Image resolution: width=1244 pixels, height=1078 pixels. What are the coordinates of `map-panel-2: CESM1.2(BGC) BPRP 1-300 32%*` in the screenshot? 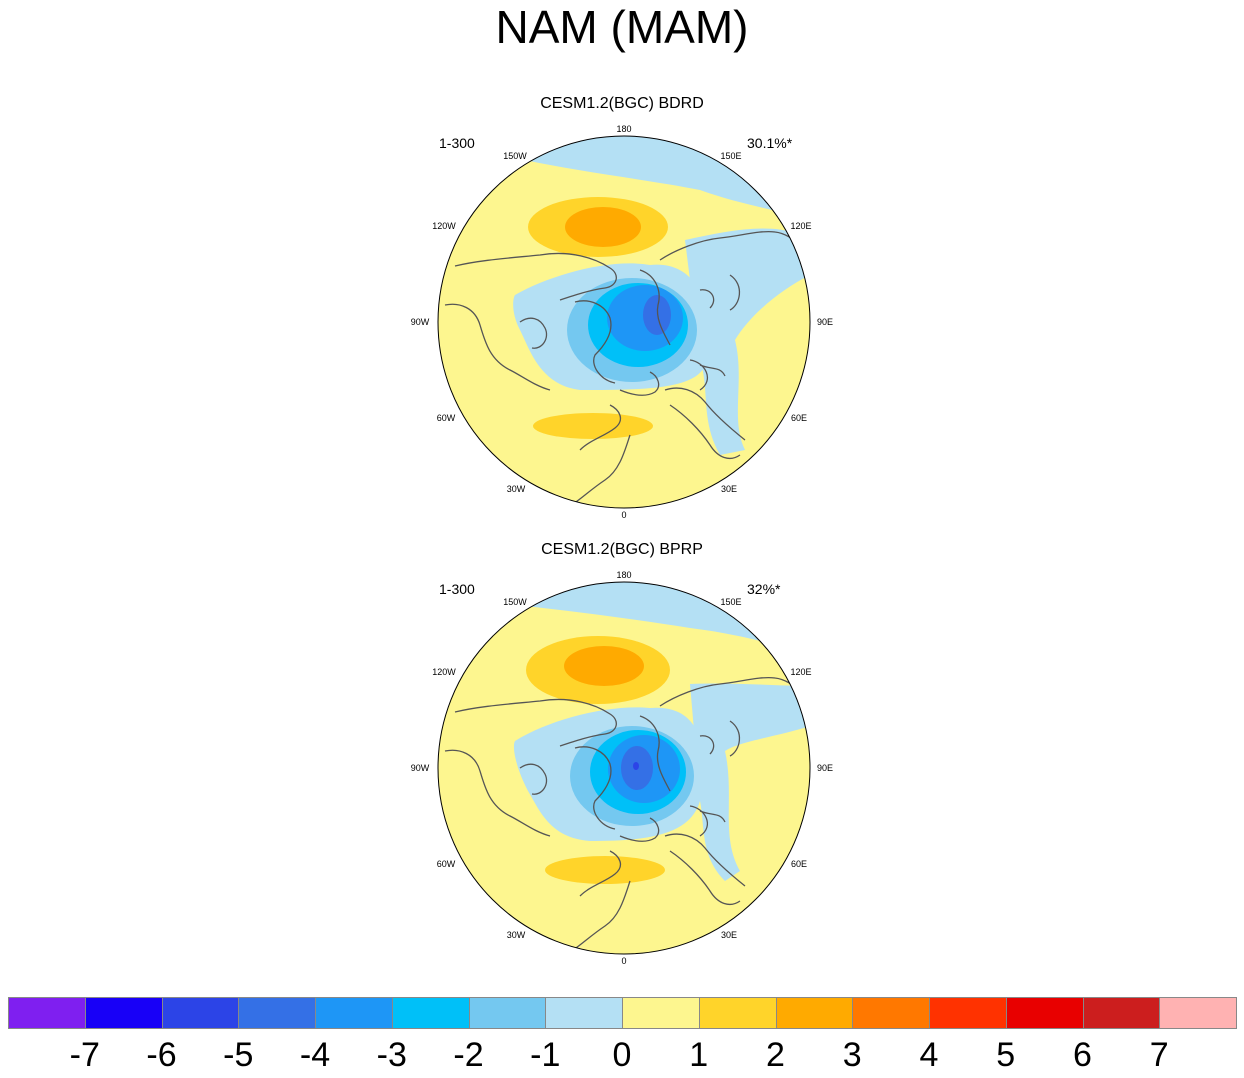 It's located at (622, 756).